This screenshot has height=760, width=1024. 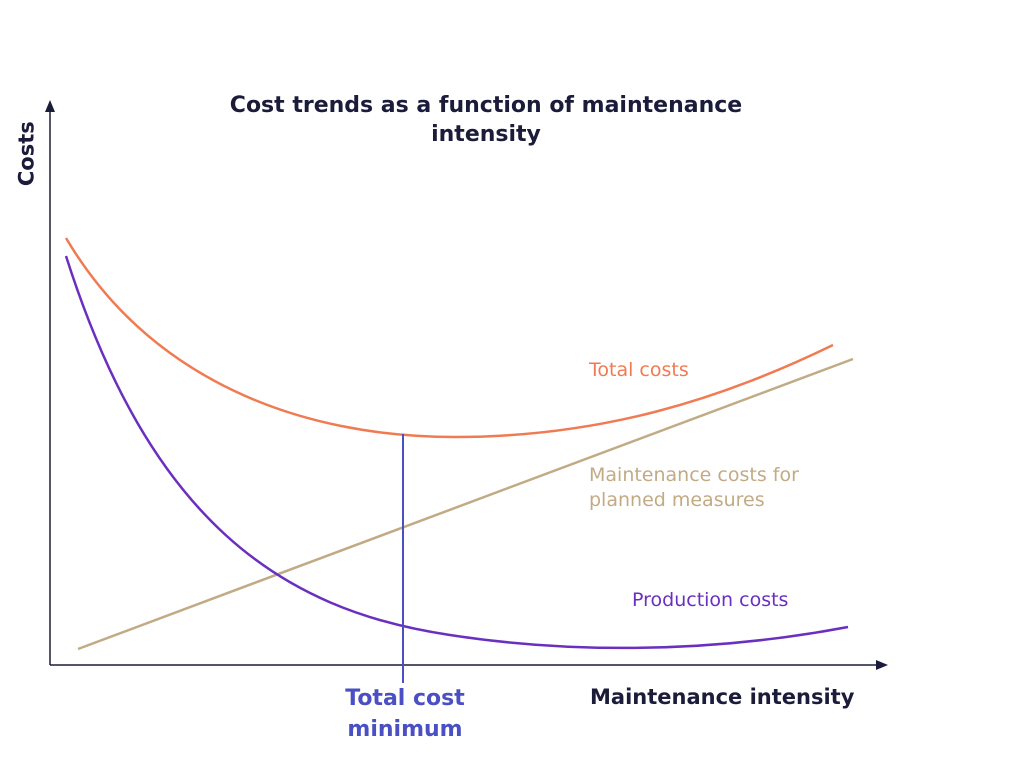 What do you see at coordinates (722, 697) in the screenshot?
I see `x-axis-label: Maintenance intensity` at bounding box center [722, 697].